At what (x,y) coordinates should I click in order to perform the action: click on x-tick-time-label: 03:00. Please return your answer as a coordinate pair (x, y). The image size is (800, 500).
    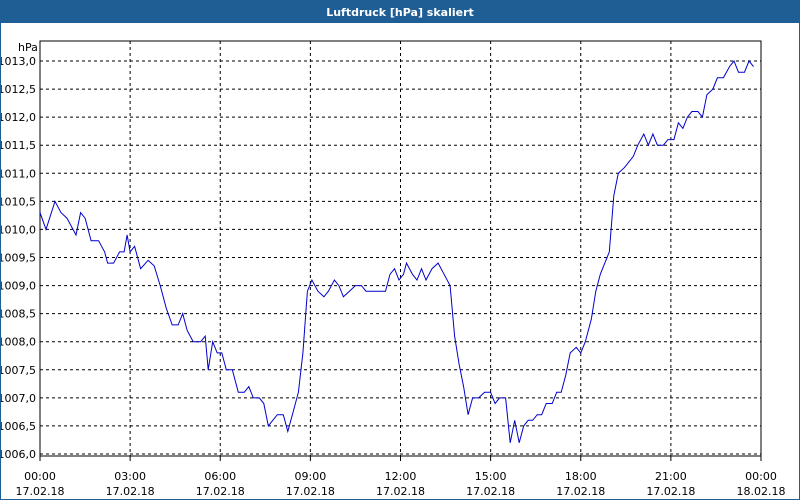
    Looking at the image, I should click on (130, 476).